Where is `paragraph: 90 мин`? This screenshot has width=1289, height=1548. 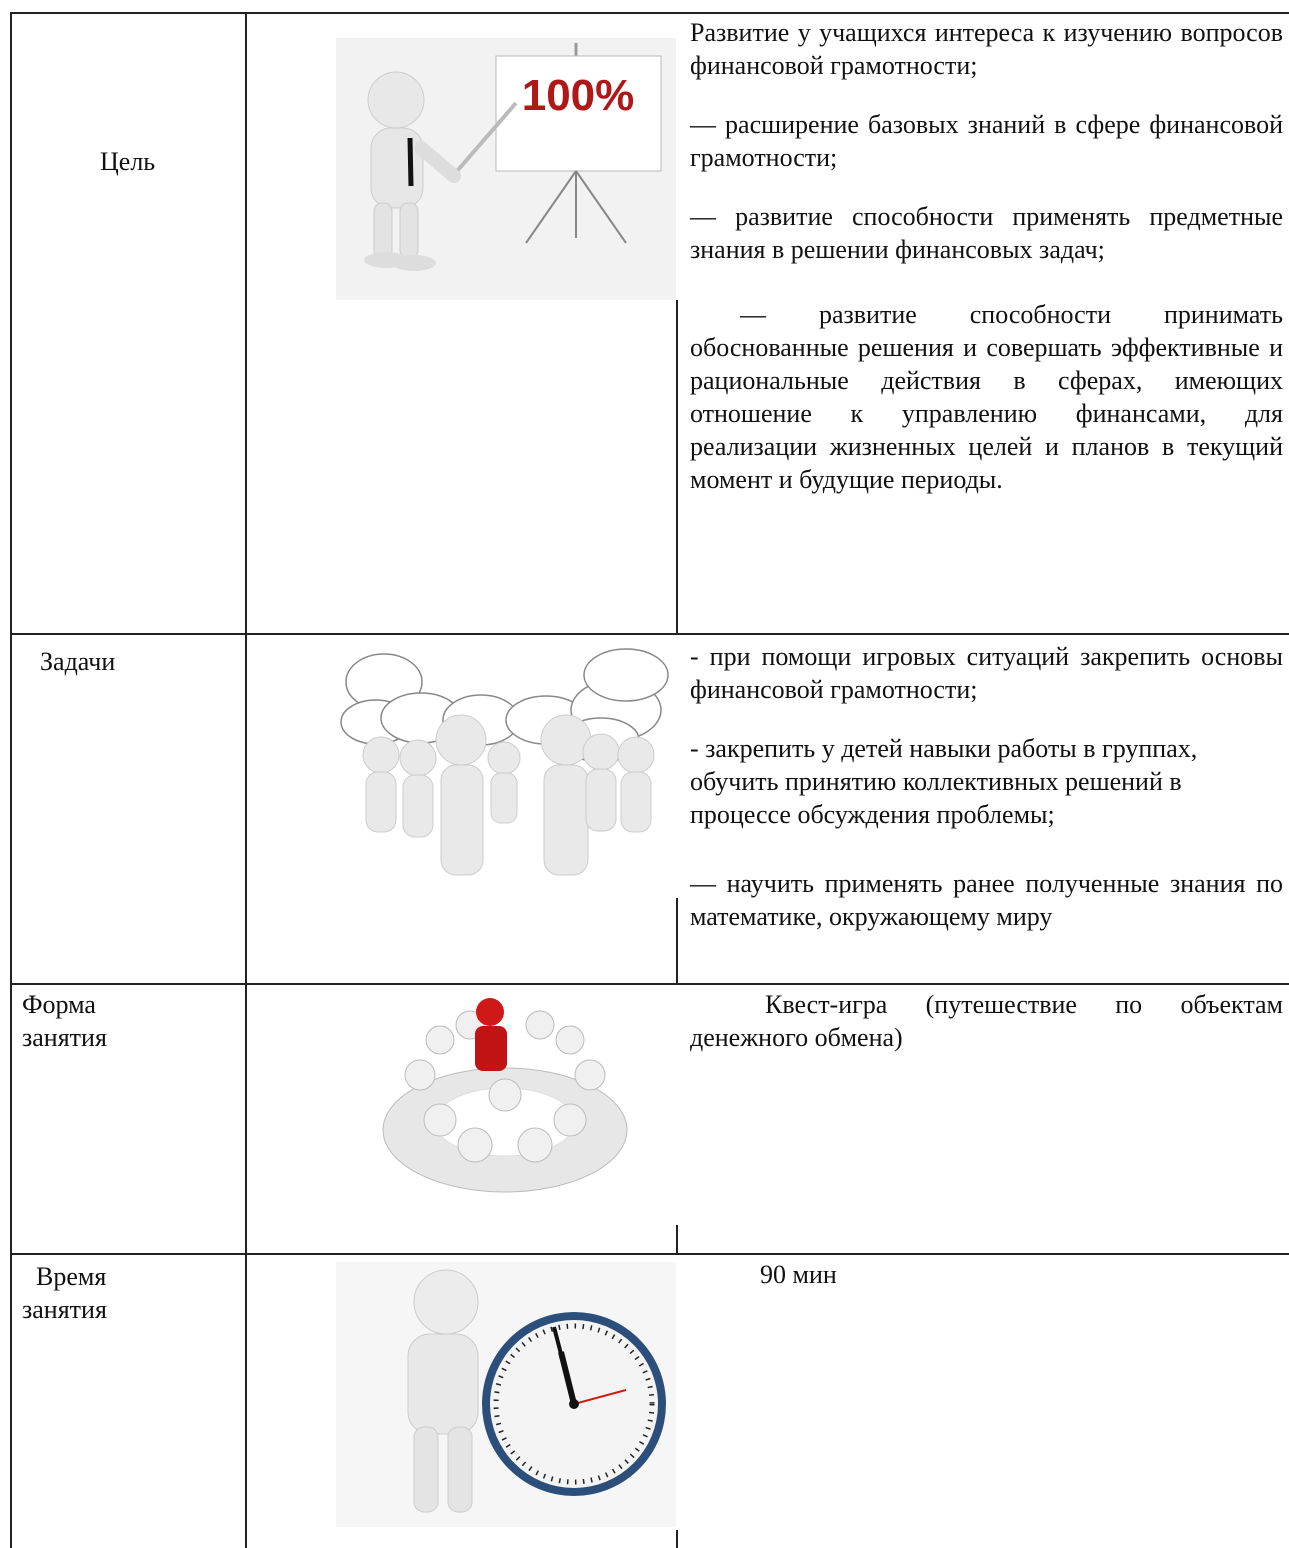
paragraph: 90 мин is located at coordinates (798, 1274).